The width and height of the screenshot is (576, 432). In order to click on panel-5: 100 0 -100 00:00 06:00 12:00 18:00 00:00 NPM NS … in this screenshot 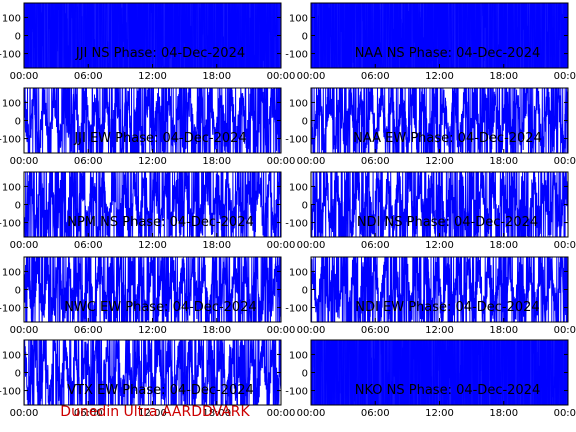, I will do `click(148, 211)`.